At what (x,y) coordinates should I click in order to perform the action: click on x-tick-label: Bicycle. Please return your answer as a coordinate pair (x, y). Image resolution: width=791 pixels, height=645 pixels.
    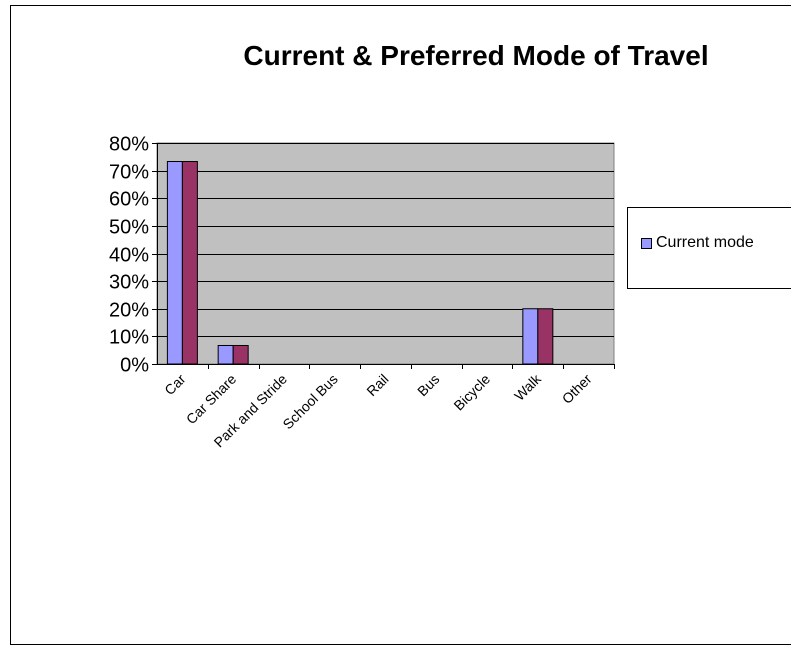
    Looking at the image, I should click on (471, 392).